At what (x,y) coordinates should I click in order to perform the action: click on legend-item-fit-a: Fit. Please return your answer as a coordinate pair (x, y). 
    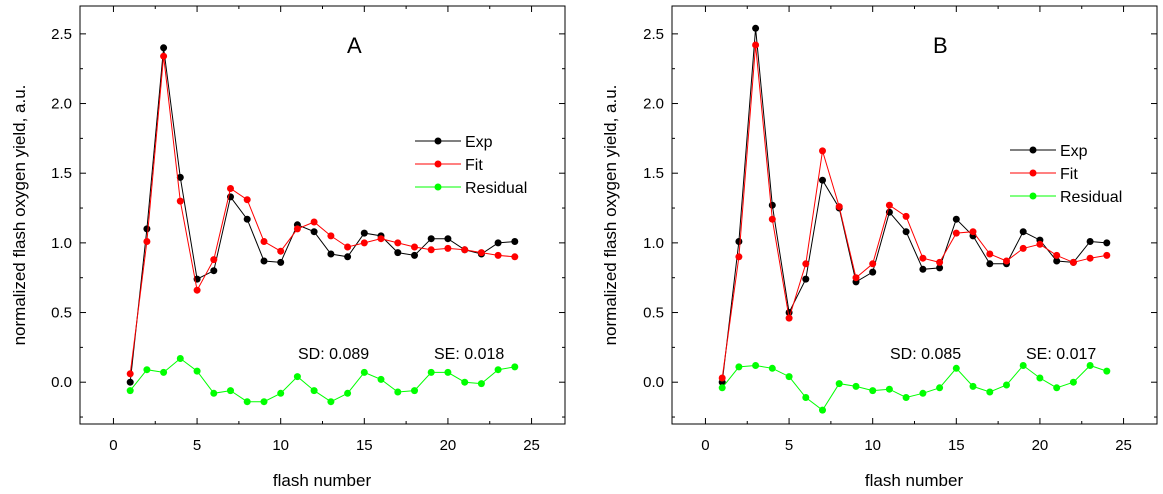
    Looking at the image, I should click on (449, 165).